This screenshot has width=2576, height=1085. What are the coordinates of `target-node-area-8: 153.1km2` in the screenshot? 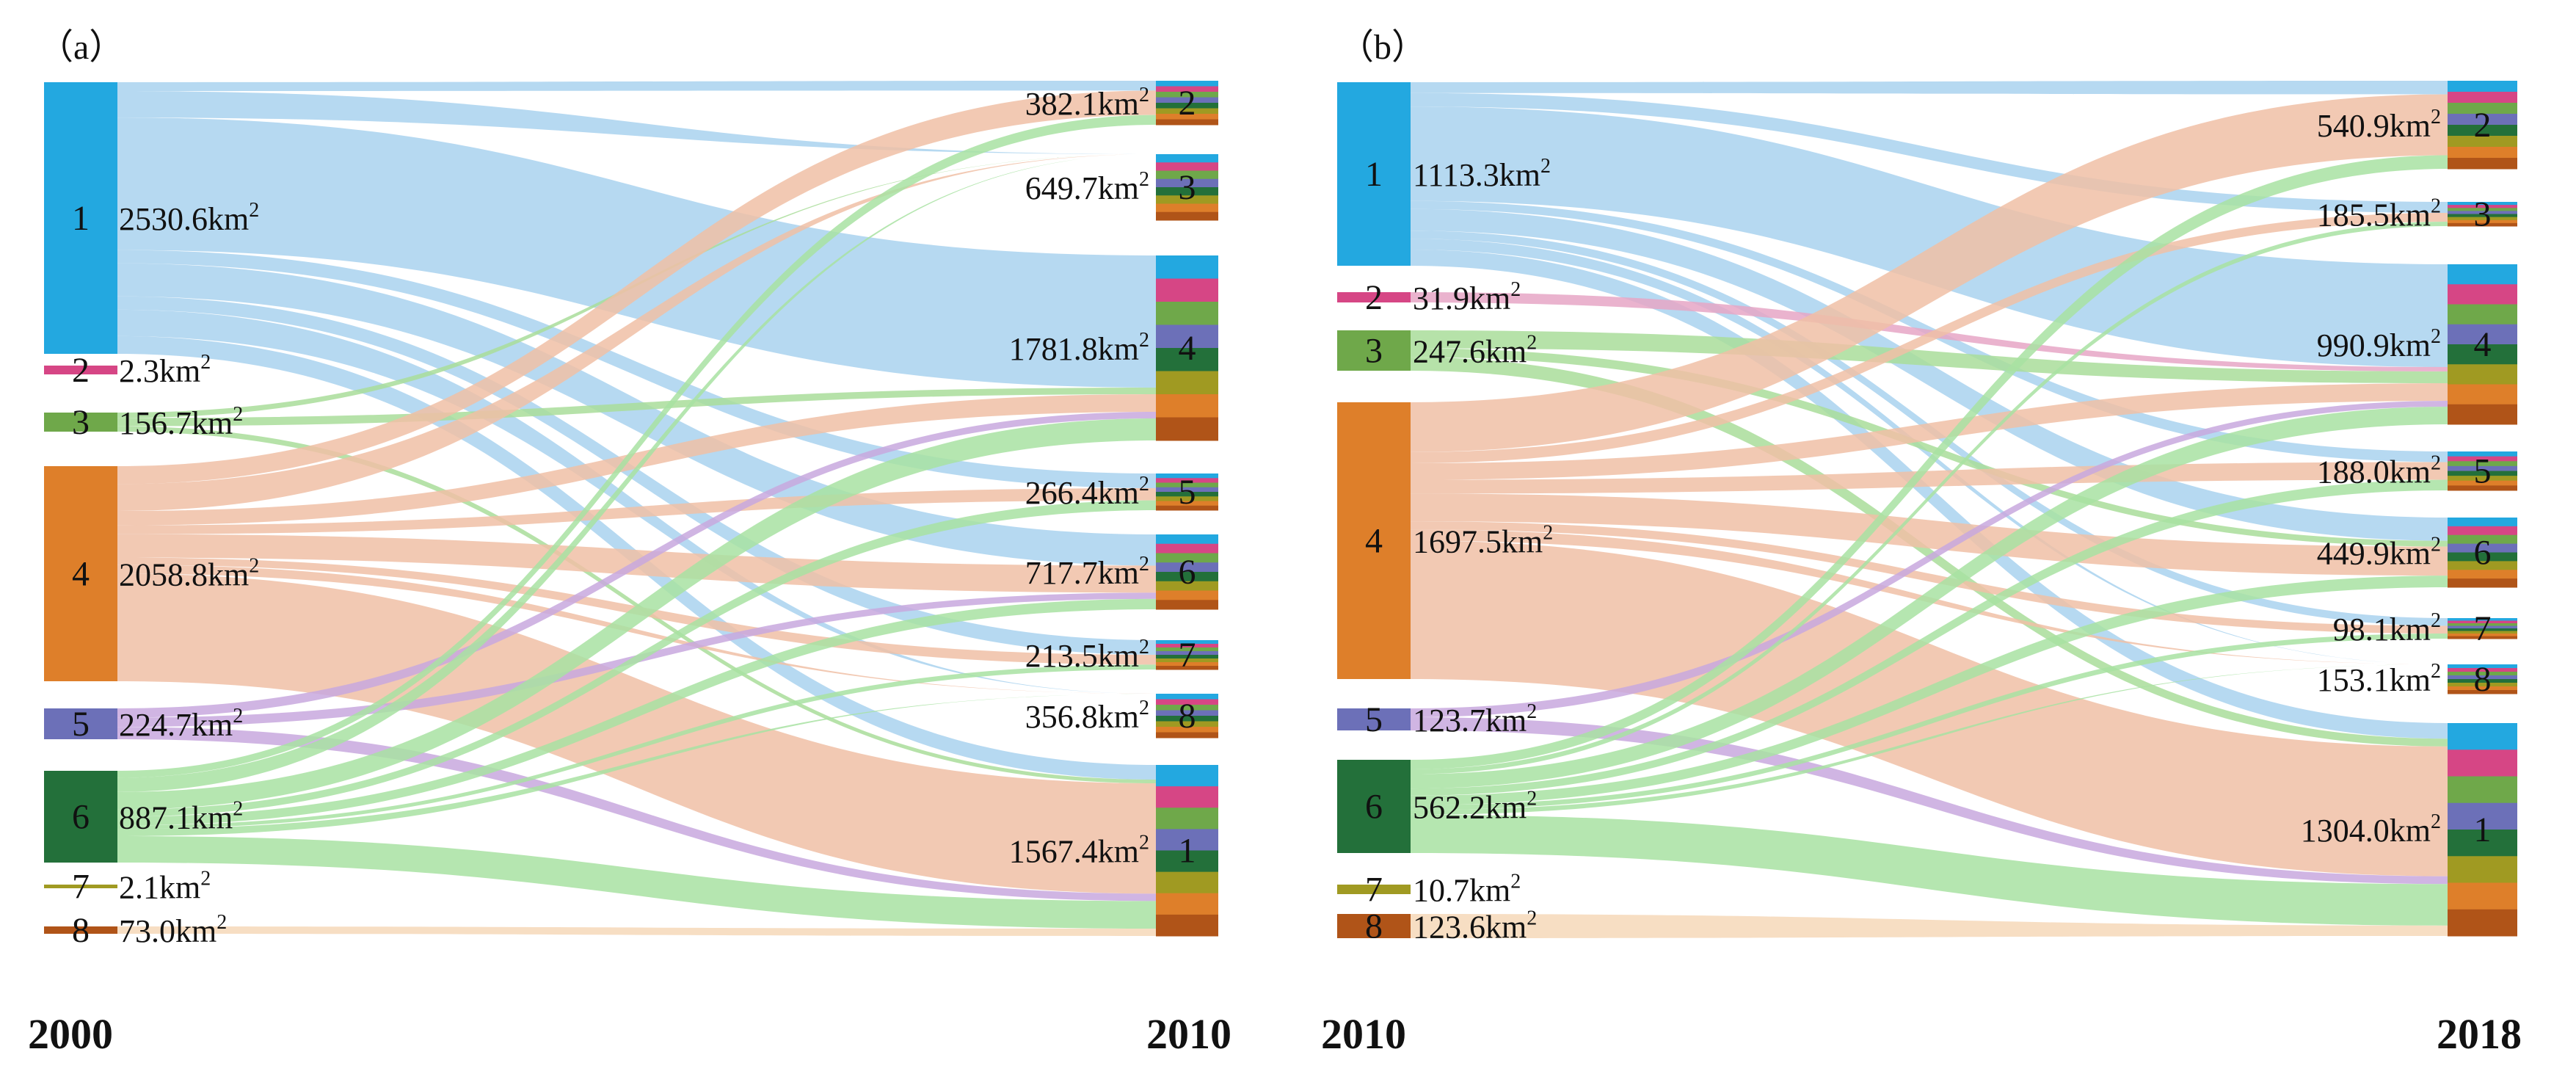 It's located at (2379, 679).